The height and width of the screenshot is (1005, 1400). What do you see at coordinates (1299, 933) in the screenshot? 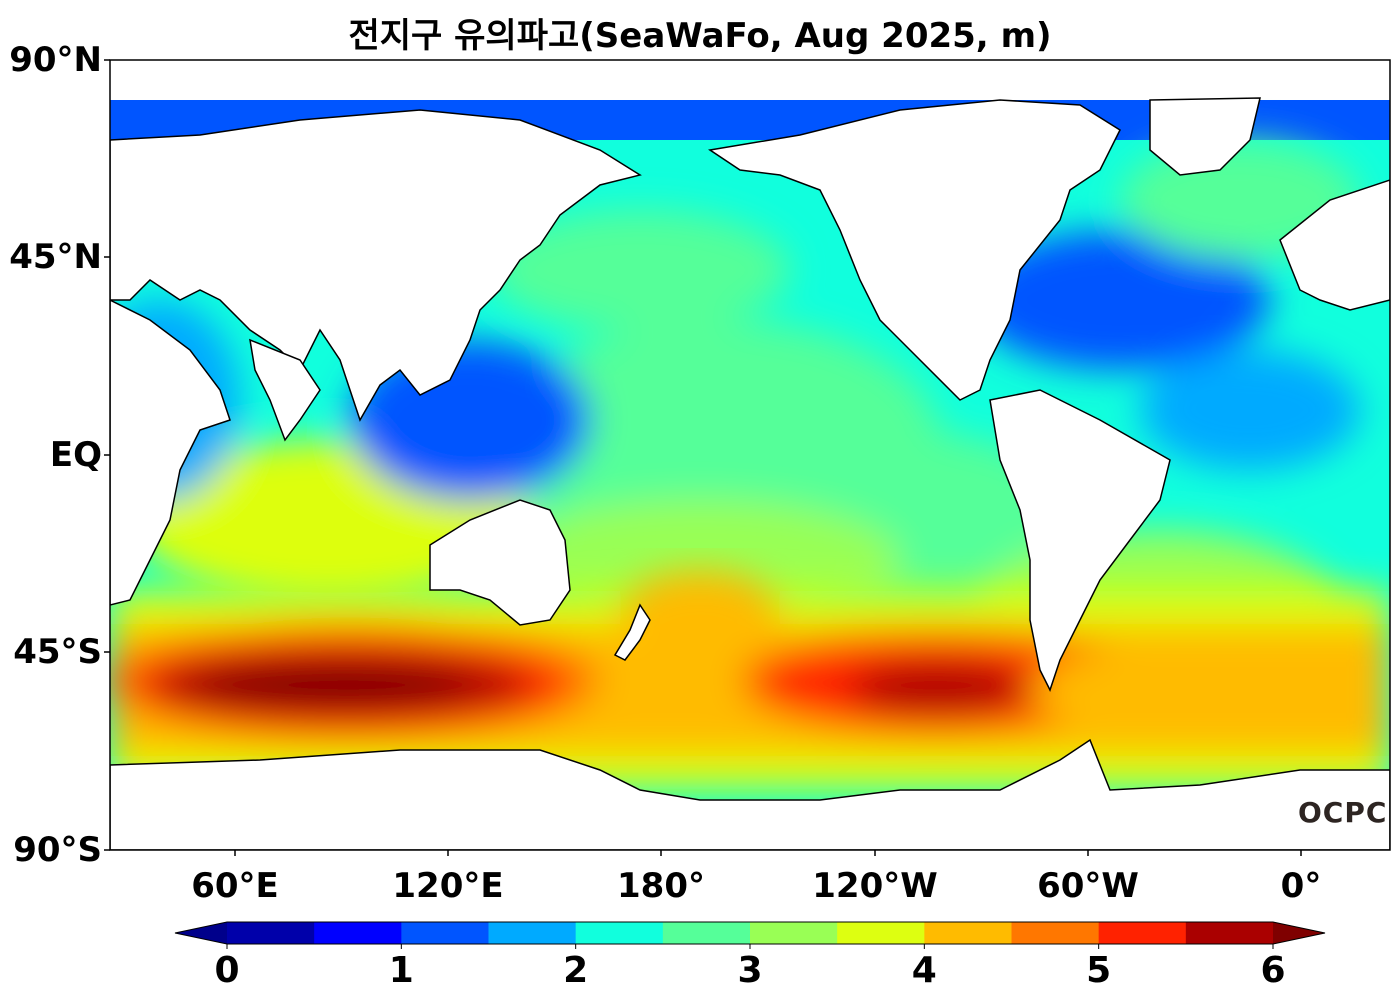
I see `colorbar-over-arrow` at bounding box center [1299, 933].